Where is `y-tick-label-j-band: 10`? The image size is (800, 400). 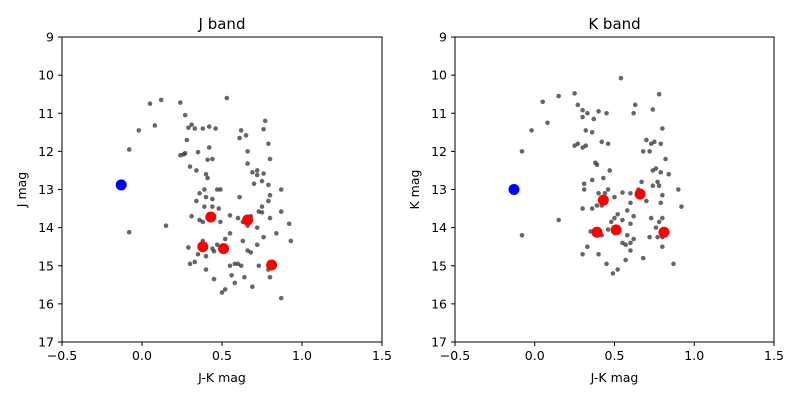
y-tick-label-j-band: 10 is located at coordinates (46, 75).